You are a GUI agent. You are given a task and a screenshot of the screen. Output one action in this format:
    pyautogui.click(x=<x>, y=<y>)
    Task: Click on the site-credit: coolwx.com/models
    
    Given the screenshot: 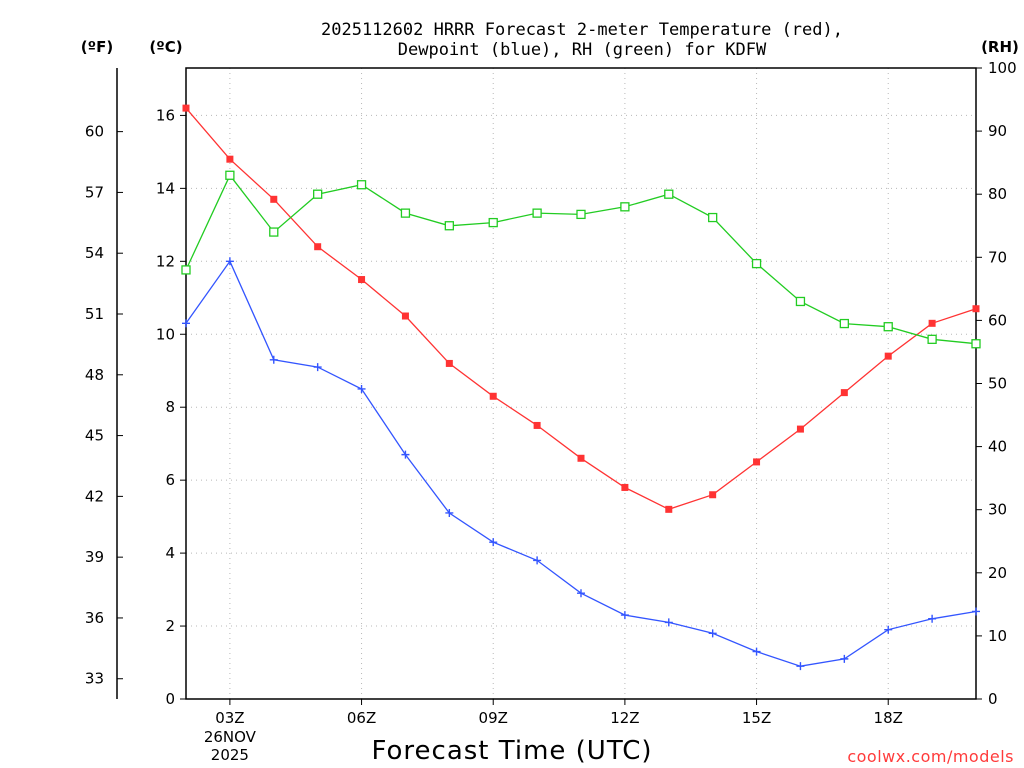 What is the action you would take?
    pyautogui.click(x=930, y=756)
    